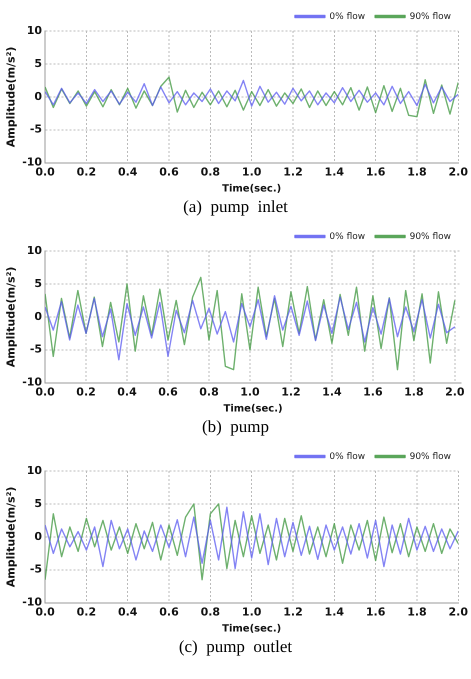 This screenshot has width=471, height=679. What do you see at coordinates (235, 207) in the screenshot?
I see `text: (a) pump inlet` at bounding box center [235, 207].